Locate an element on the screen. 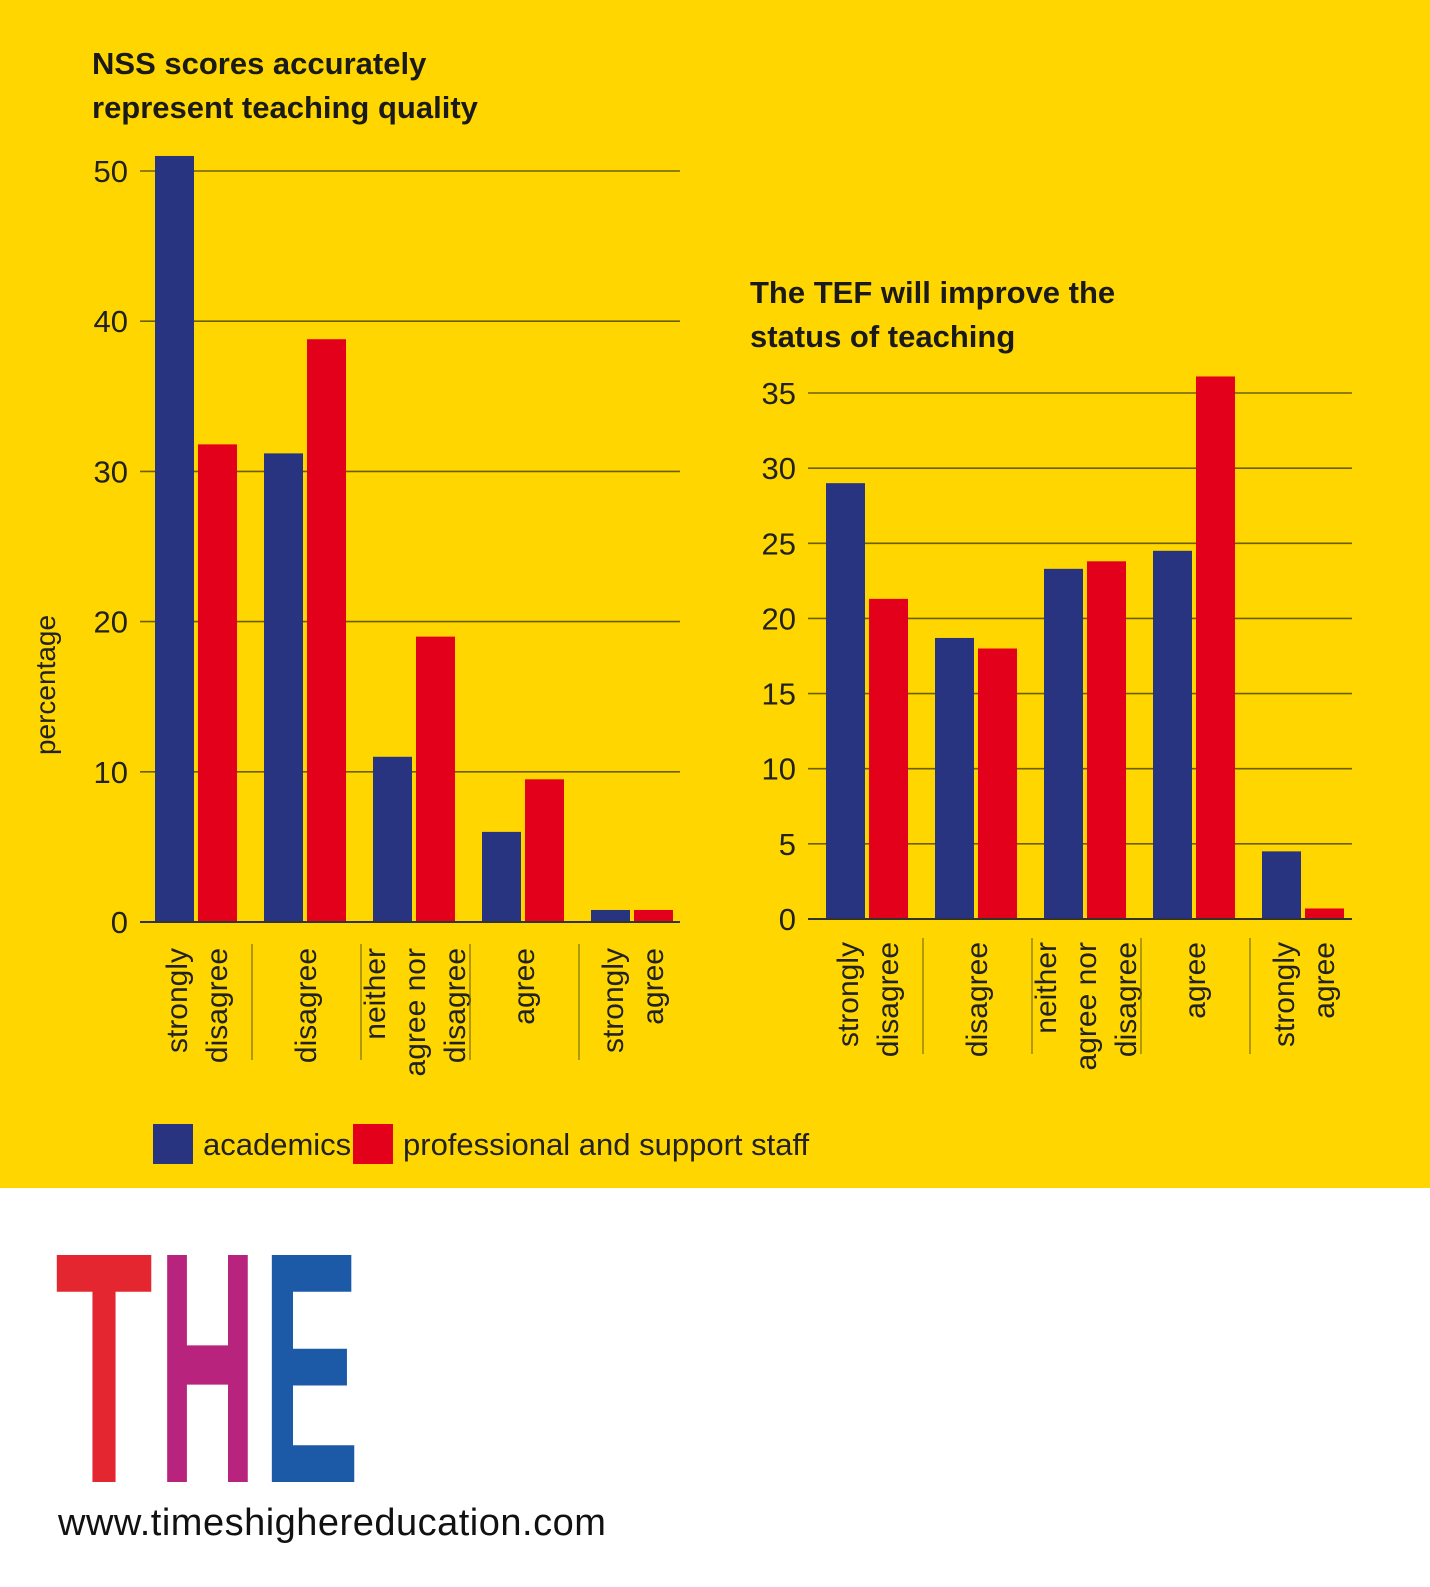 This screenshot has height=1587, width=1430. chart2-y-tick-label: 0 is located at coordinates (787, 919).